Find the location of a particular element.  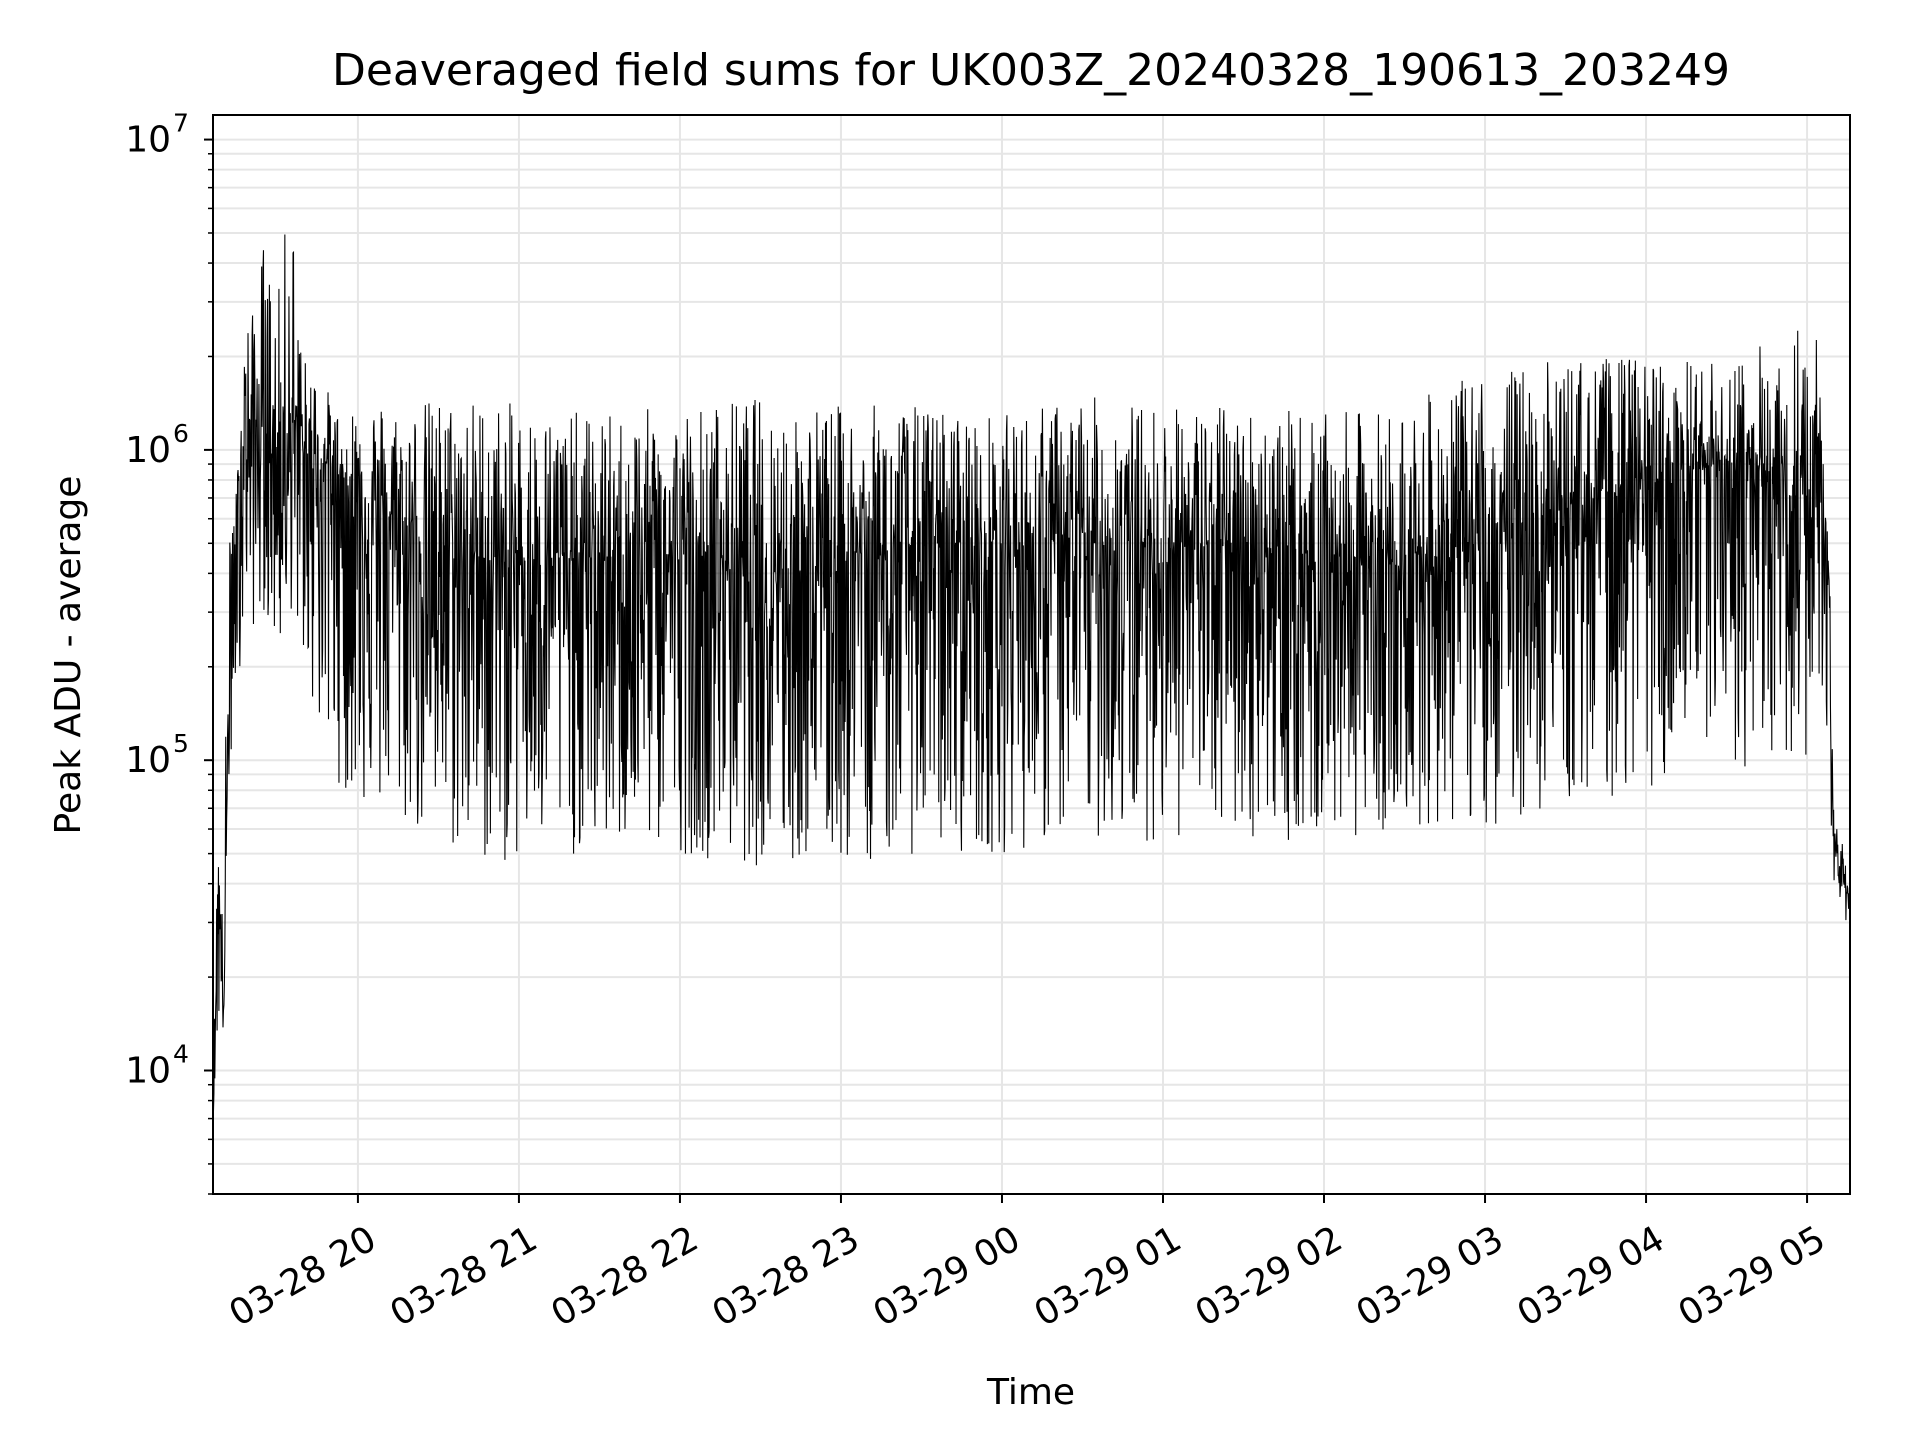

y-tick-label-exponent: 7 is located at coordinates (181, 123).